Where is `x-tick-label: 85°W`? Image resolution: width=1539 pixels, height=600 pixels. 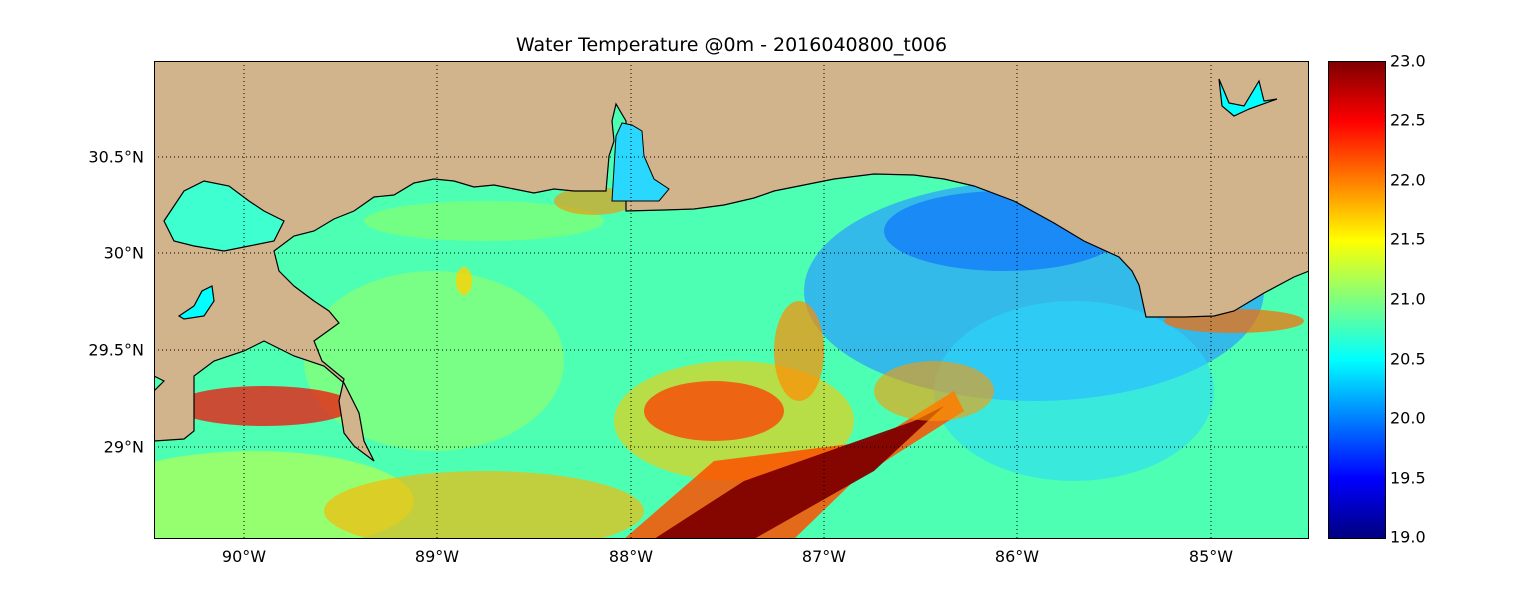 x-tick-label: 85°W is located at coordinates (1211, 556).